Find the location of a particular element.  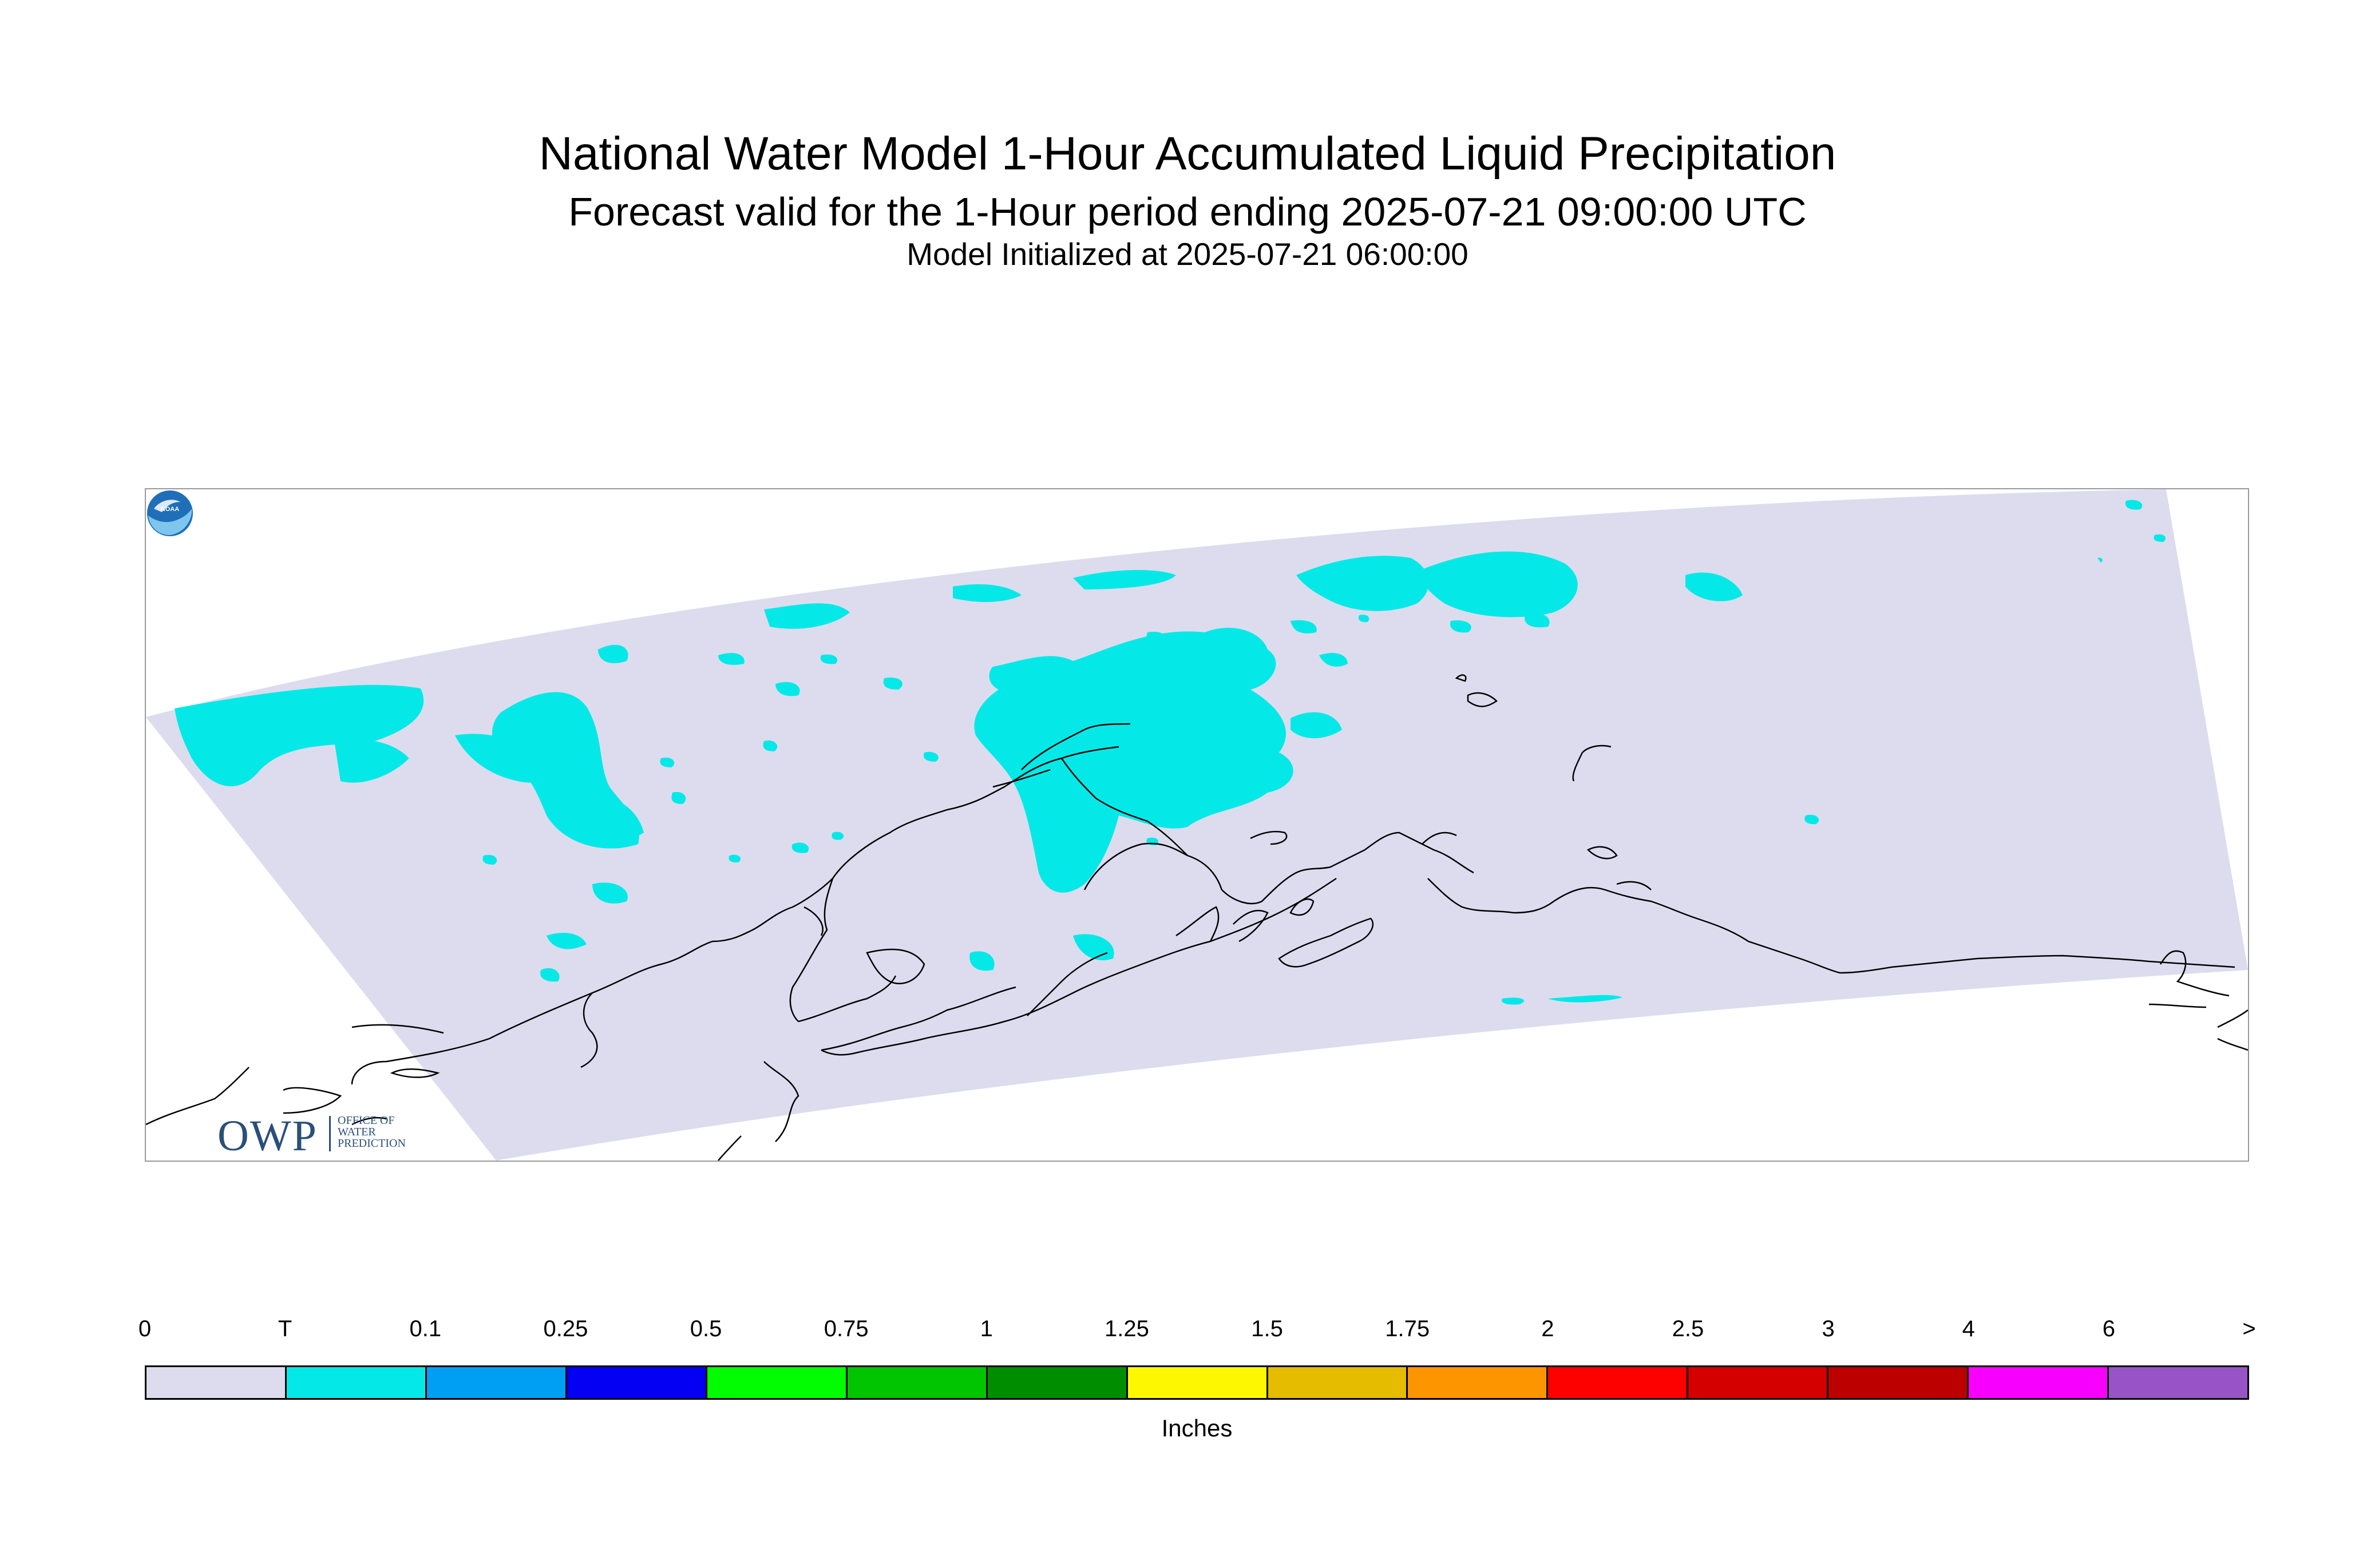

legend-tick-label: 0 is located at coordinates (145, 1328).